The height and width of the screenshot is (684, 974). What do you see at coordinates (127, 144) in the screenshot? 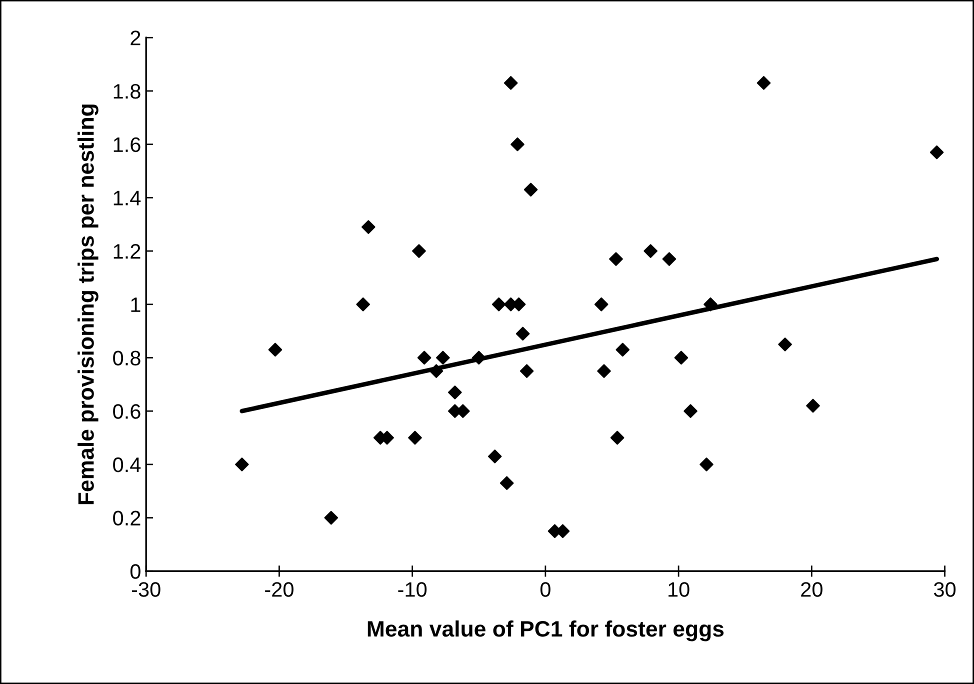
I see `y-tick-label: 1.6` at bounding box center [127, 144].